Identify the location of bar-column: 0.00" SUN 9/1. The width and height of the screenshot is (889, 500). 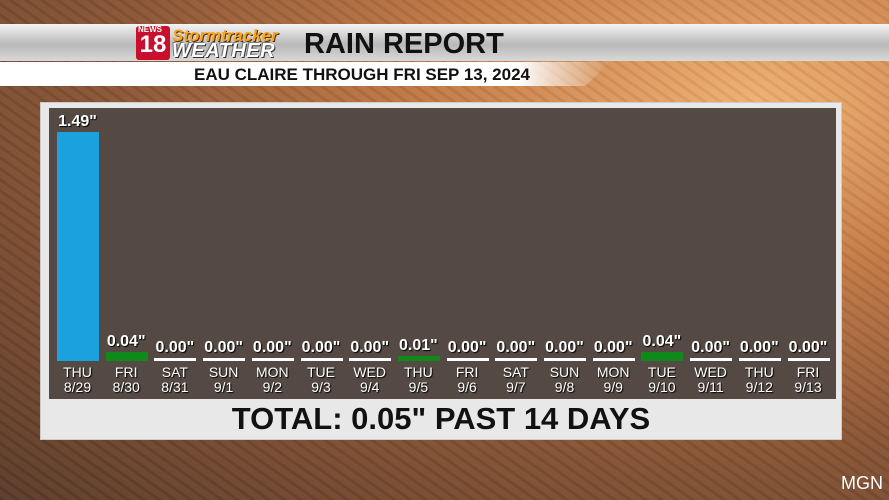
(223, 253).